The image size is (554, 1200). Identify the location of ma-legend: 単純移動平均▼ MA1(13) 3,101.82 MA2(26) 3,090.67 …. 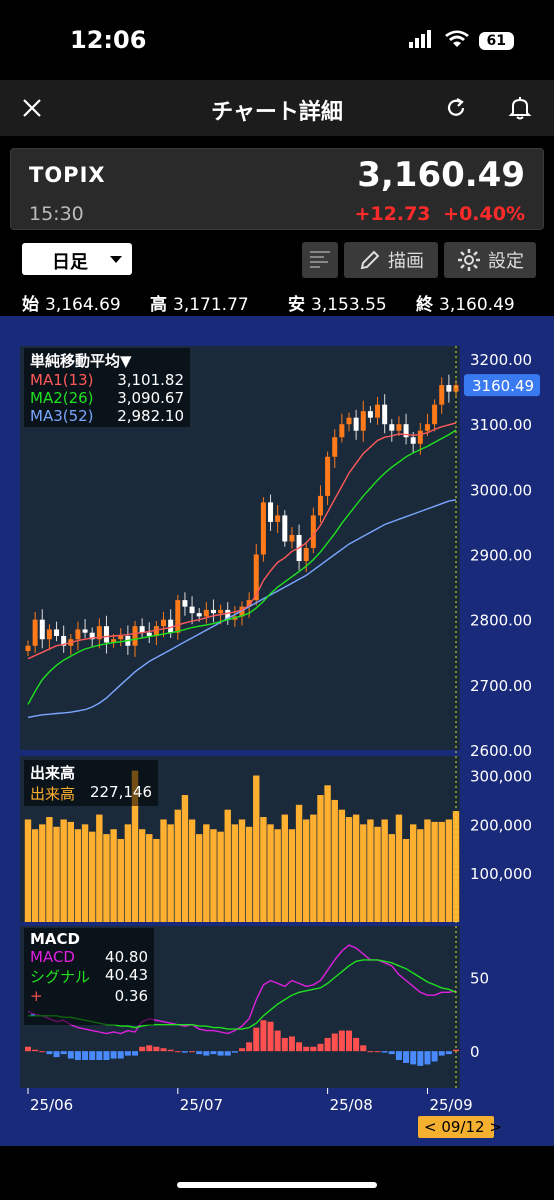
(107, 387).